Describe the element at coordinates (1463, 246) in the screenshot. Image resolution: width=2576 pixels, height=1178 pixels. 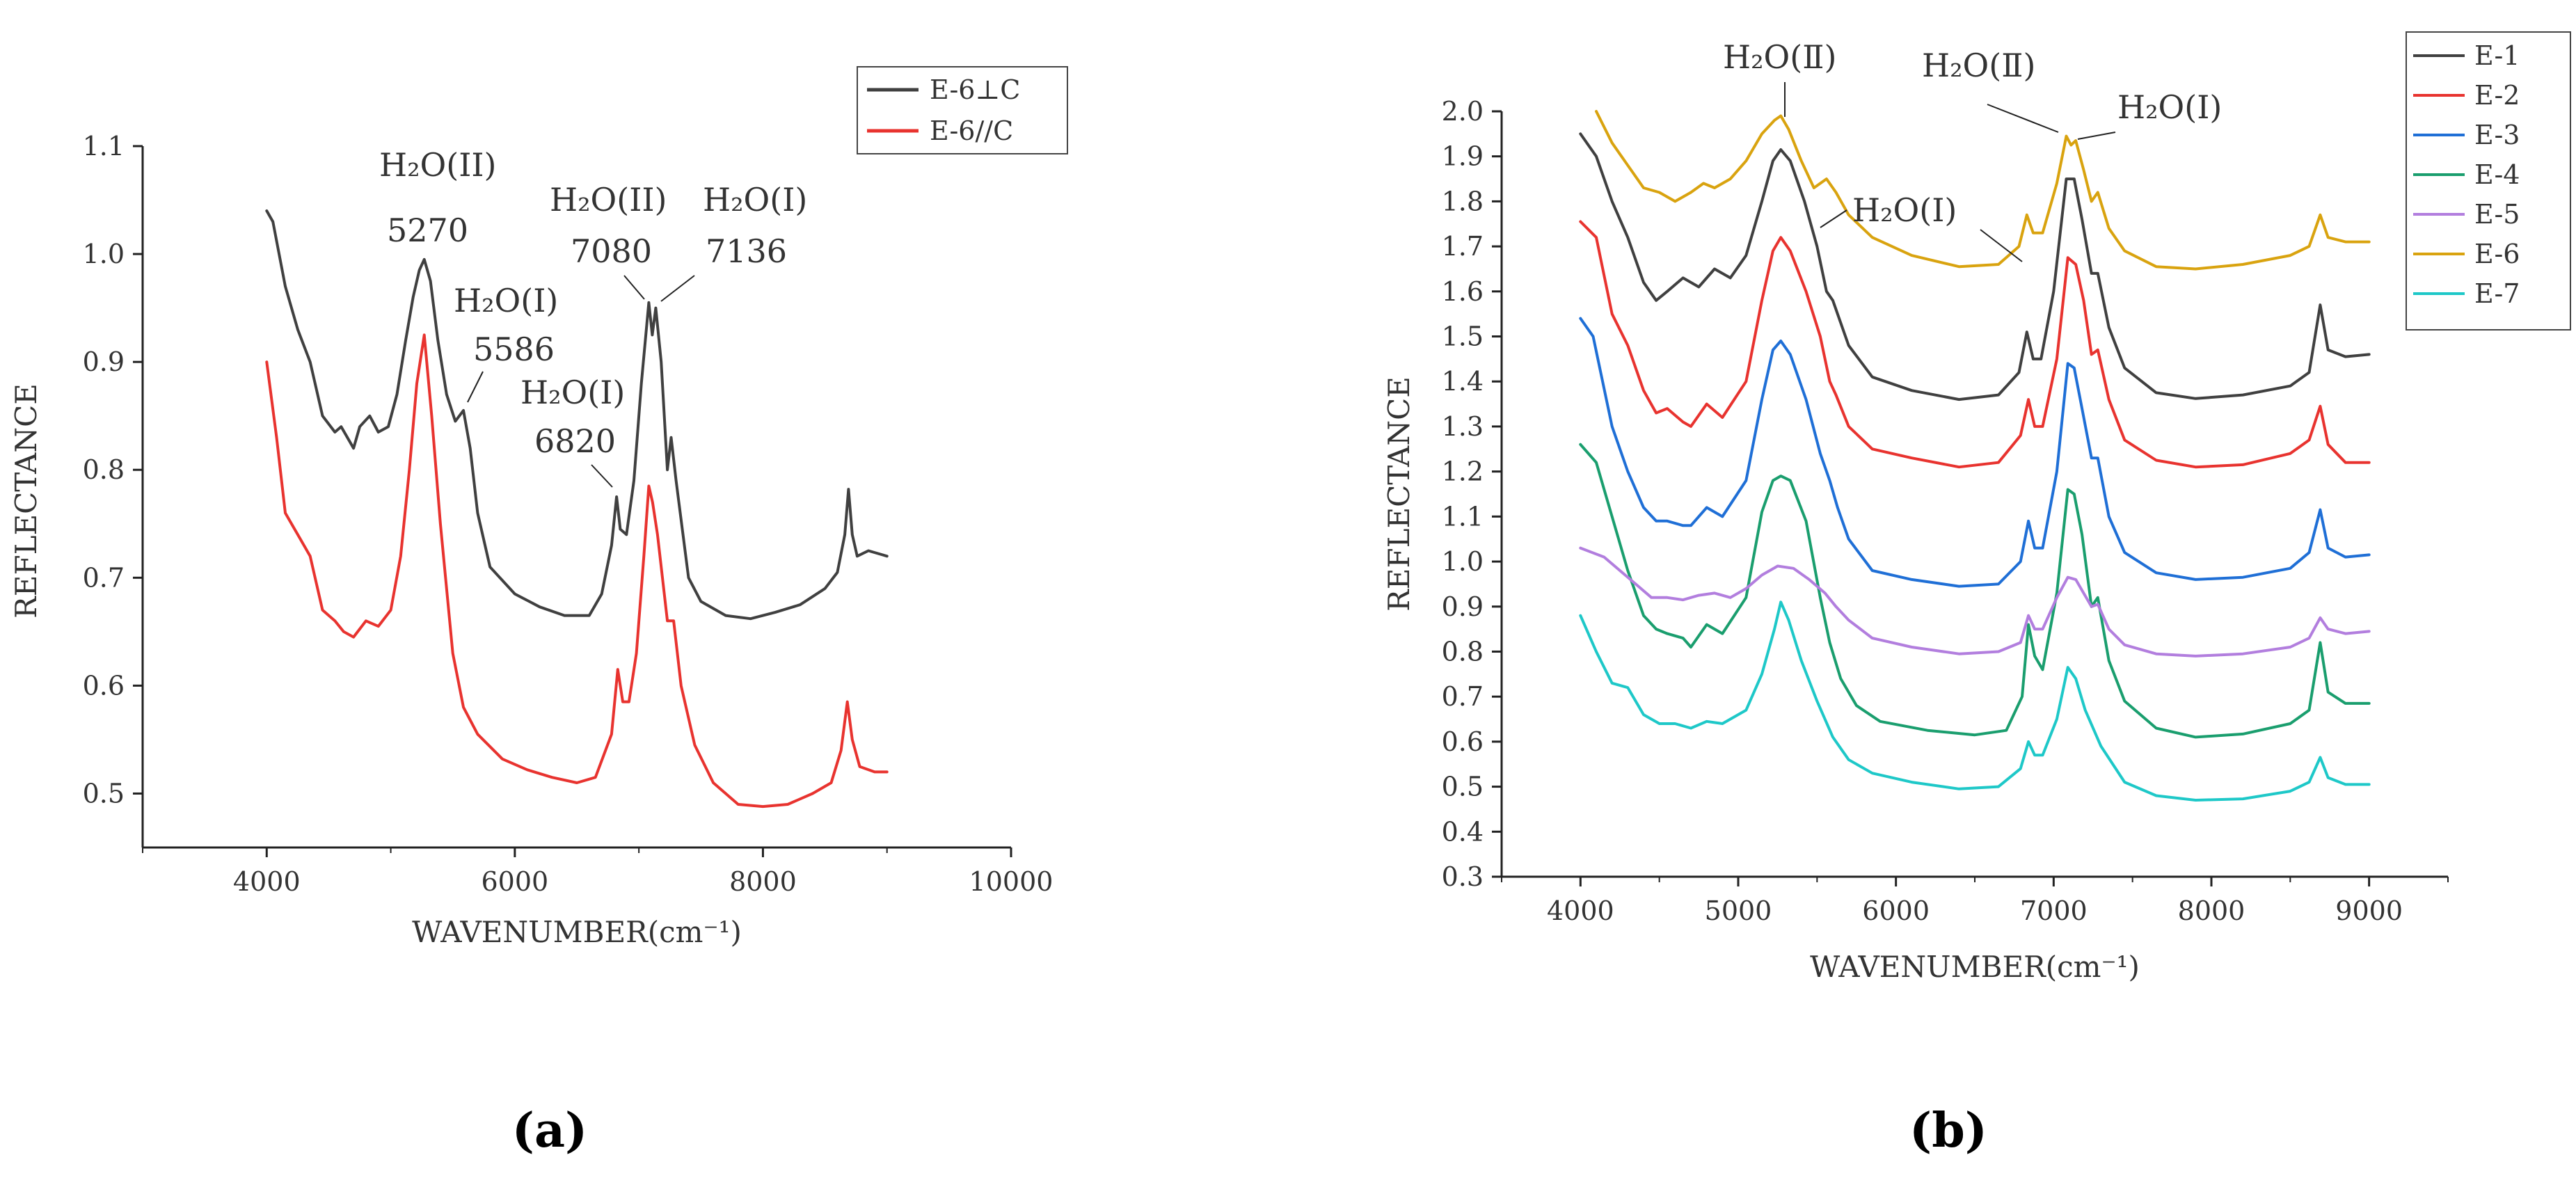
I see `b-y-tick-label-1.7: 1.7` at that location.